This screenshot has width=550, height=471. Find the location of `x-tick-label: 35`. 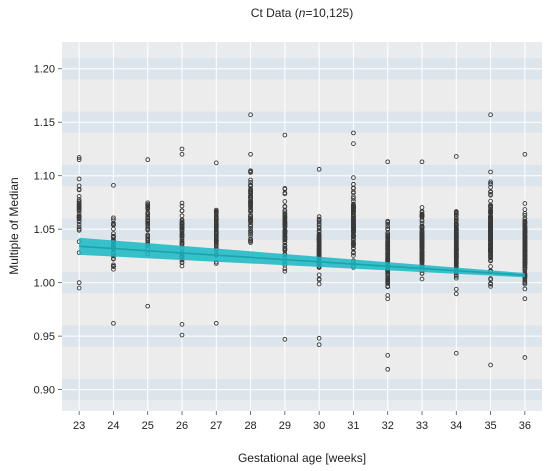

x-tick-label: 35 is located at coordinates (490, 426).